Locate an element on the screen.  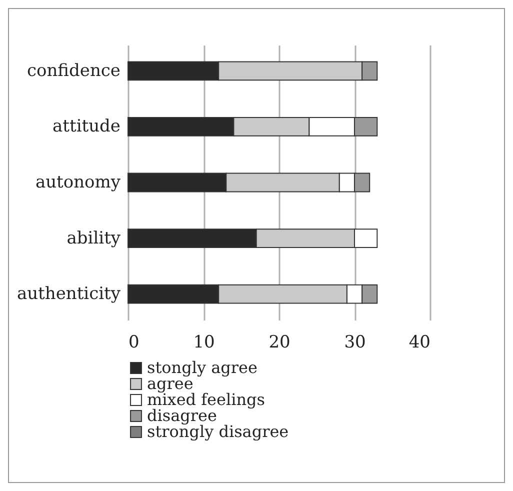
y-tick-label: confidence is located at coordinates (73, 70).